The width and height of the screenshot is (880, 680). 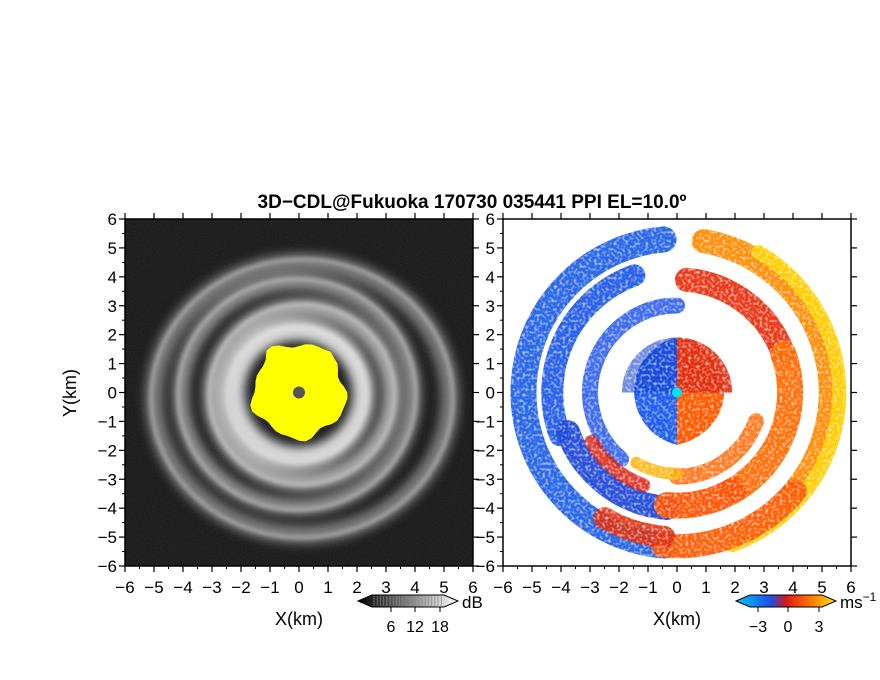 What do you see at coordinates (788, 627) in the screenshot?
I see `colorbar-tick-label: 0` at bounding box center [788, 627].